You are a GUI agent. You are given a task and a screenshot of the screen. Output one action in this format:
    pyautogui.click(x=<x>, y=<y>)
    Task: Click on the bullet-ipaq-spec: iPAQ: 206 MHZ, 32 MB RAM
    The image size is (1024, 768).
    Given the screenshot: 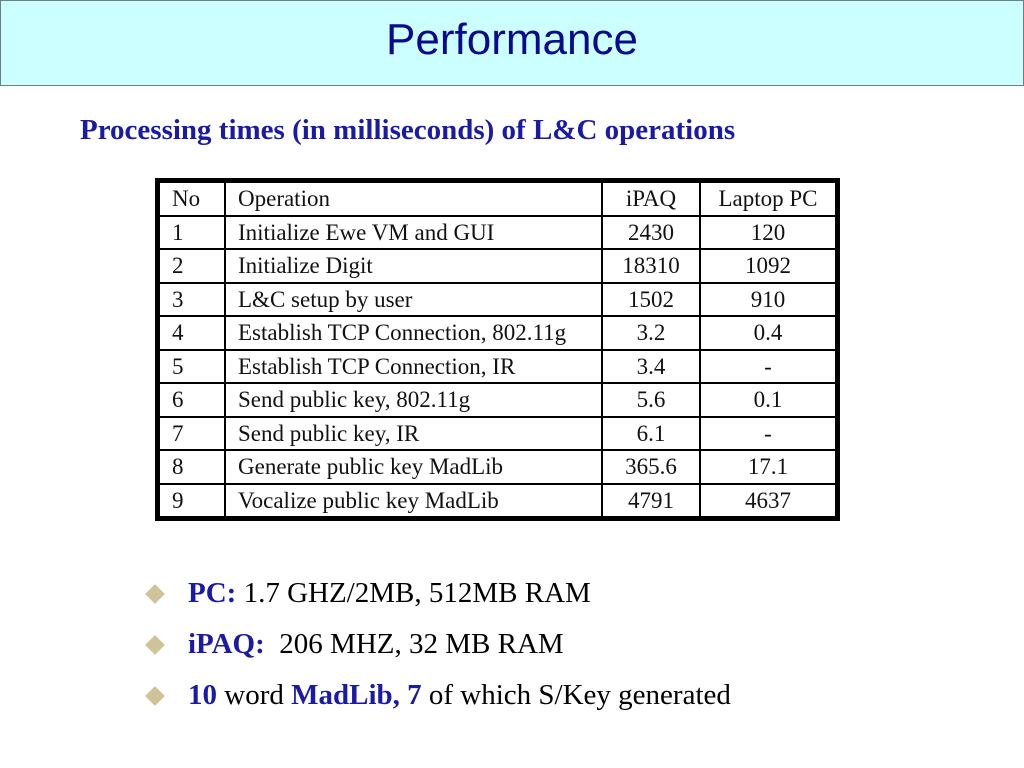 What is the action you would take?
    pyautogui.click(x=437, y=644)
    